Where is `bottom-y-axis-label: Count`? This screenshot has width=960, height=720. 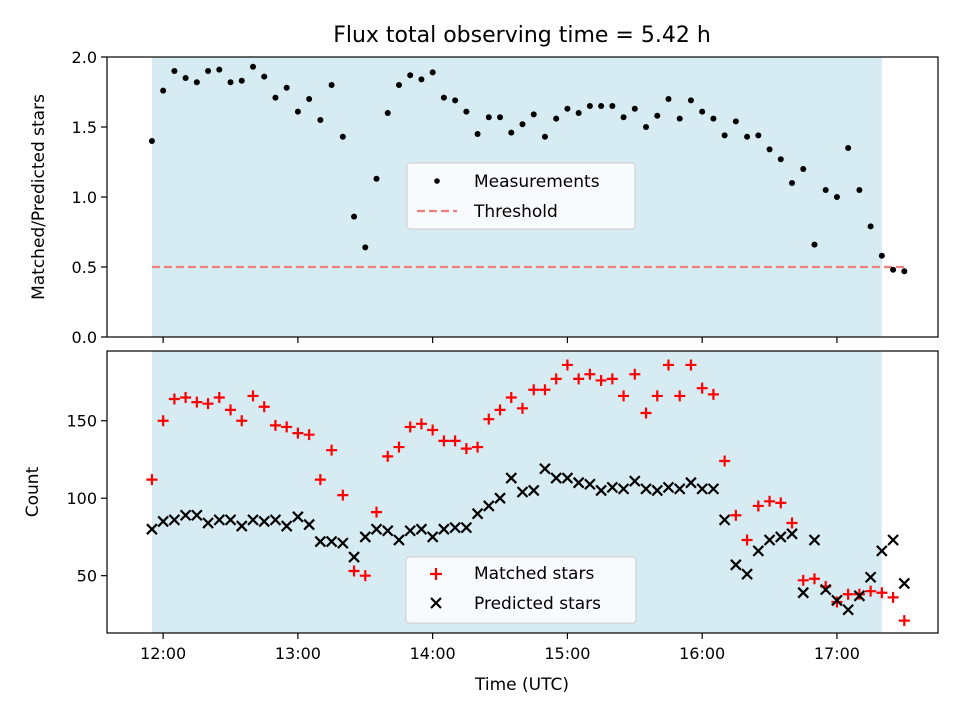 bottom-y-axis-label: Count is located at coordinates (33, 491).